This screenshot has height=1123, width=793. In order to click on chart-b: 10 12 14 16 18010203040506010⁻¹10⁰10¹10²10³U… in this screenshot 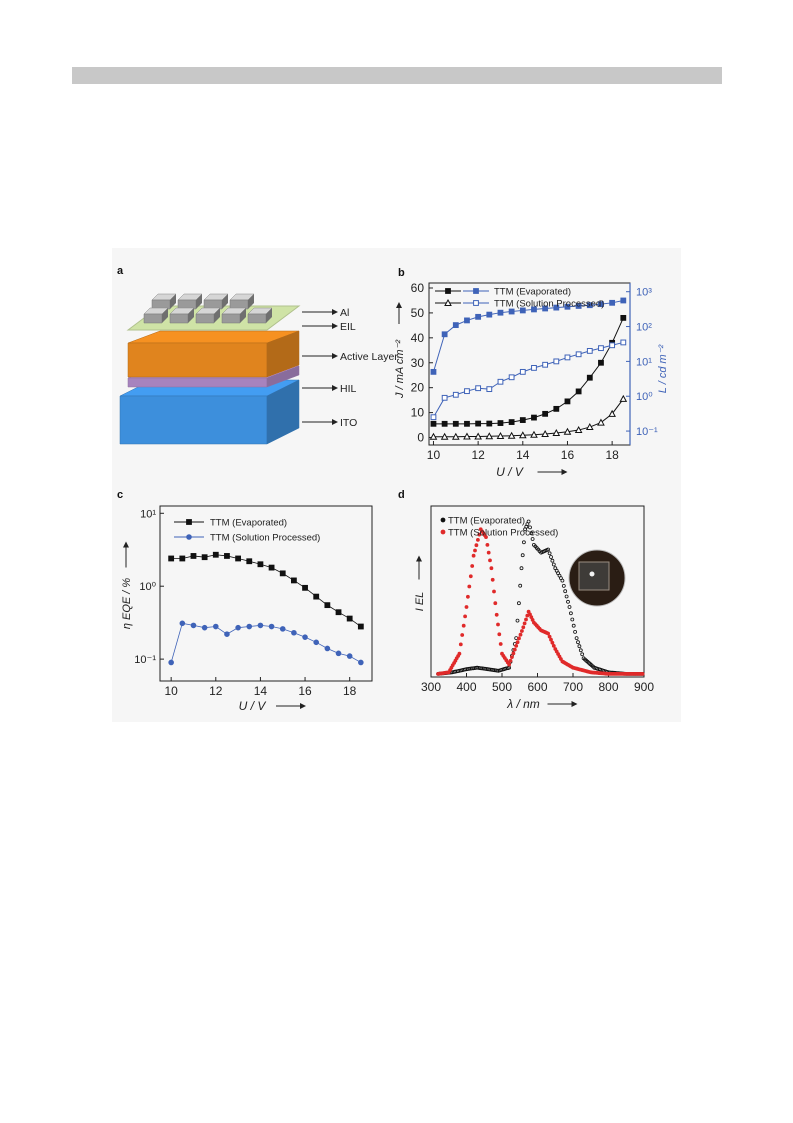, I will do `click(531, 380)`.